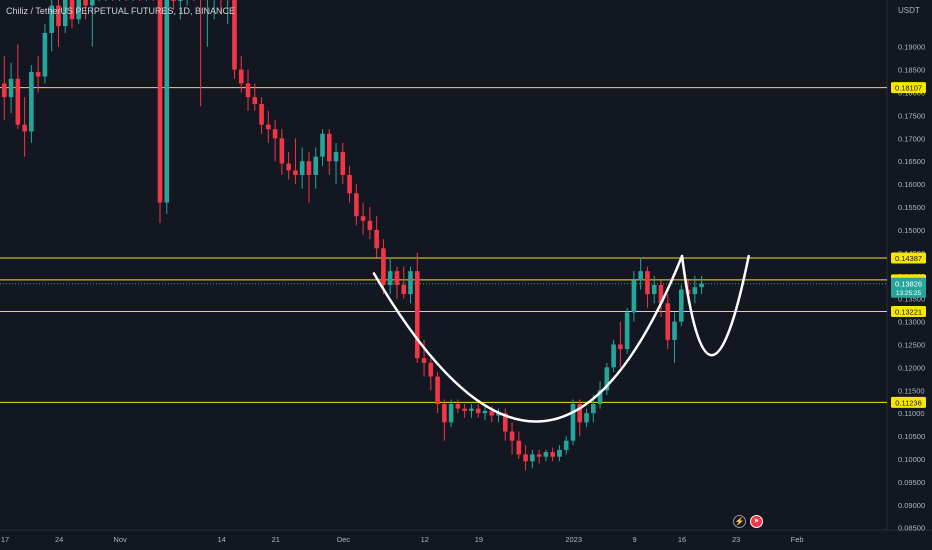  I want to click on cup-curve, so click(528, 338).